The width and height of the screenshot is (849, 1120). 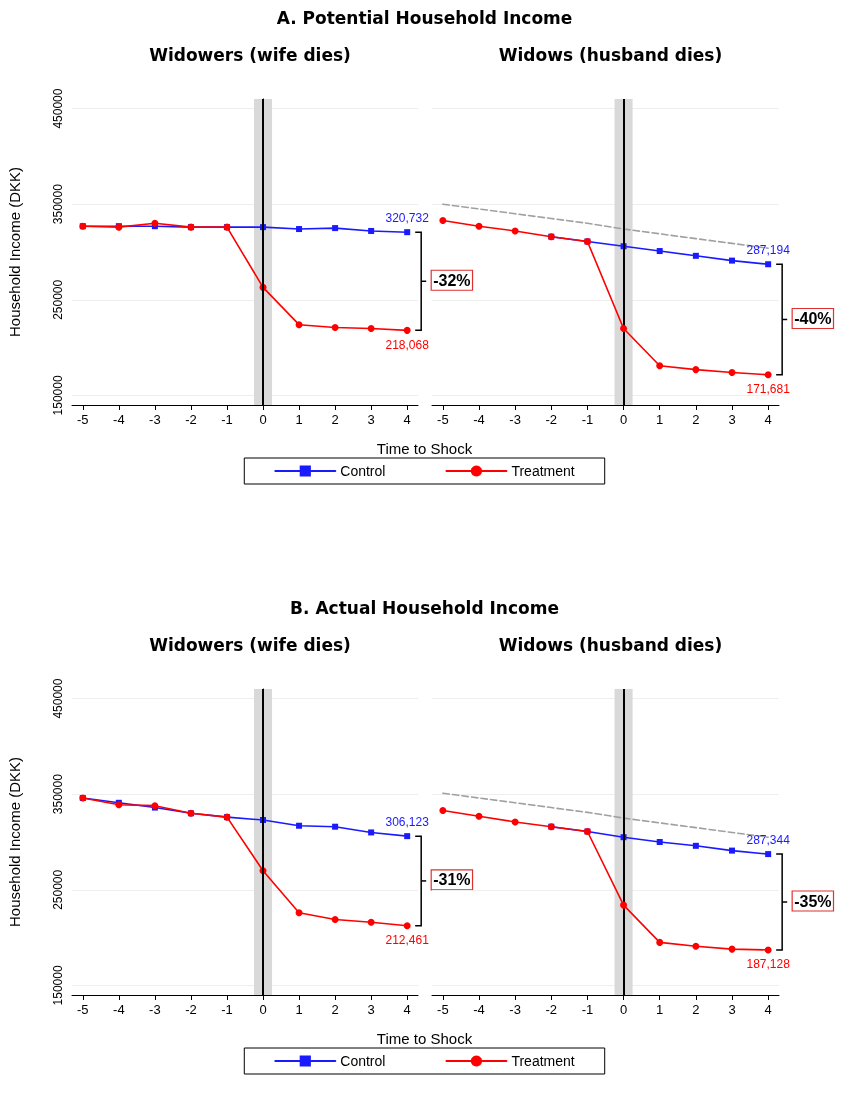 What do you see at coordinates (407, 940) in the screenshot?
I see `data-label: 212,461` at bounding box center [407, 940].